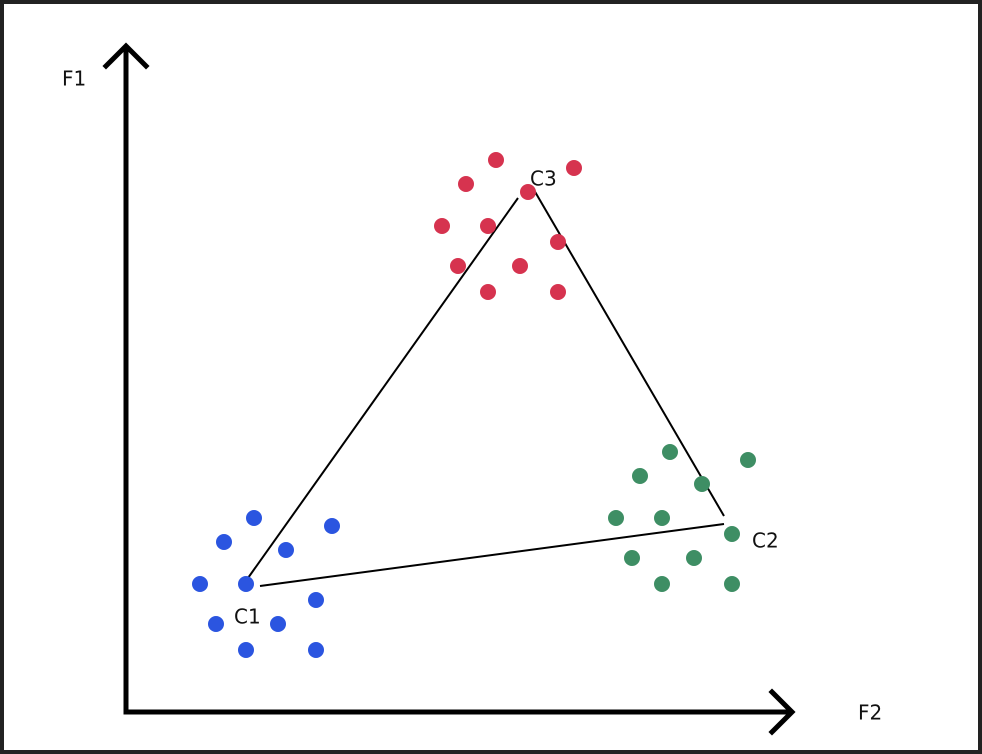  I want to click on cluster-c2-points, so click(682, 518).